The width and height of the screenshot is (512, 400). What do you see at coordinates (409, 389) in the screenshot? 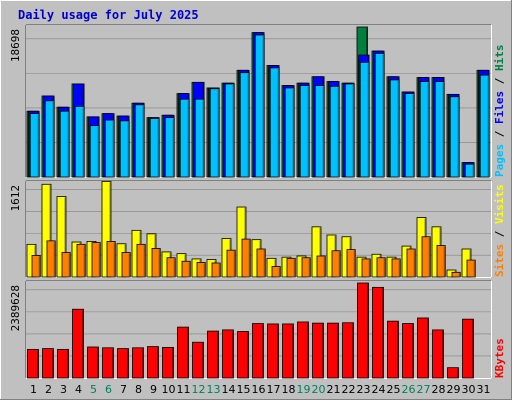
I see `x-tick-label-day-26: 26` at bounding box center [409, 389].